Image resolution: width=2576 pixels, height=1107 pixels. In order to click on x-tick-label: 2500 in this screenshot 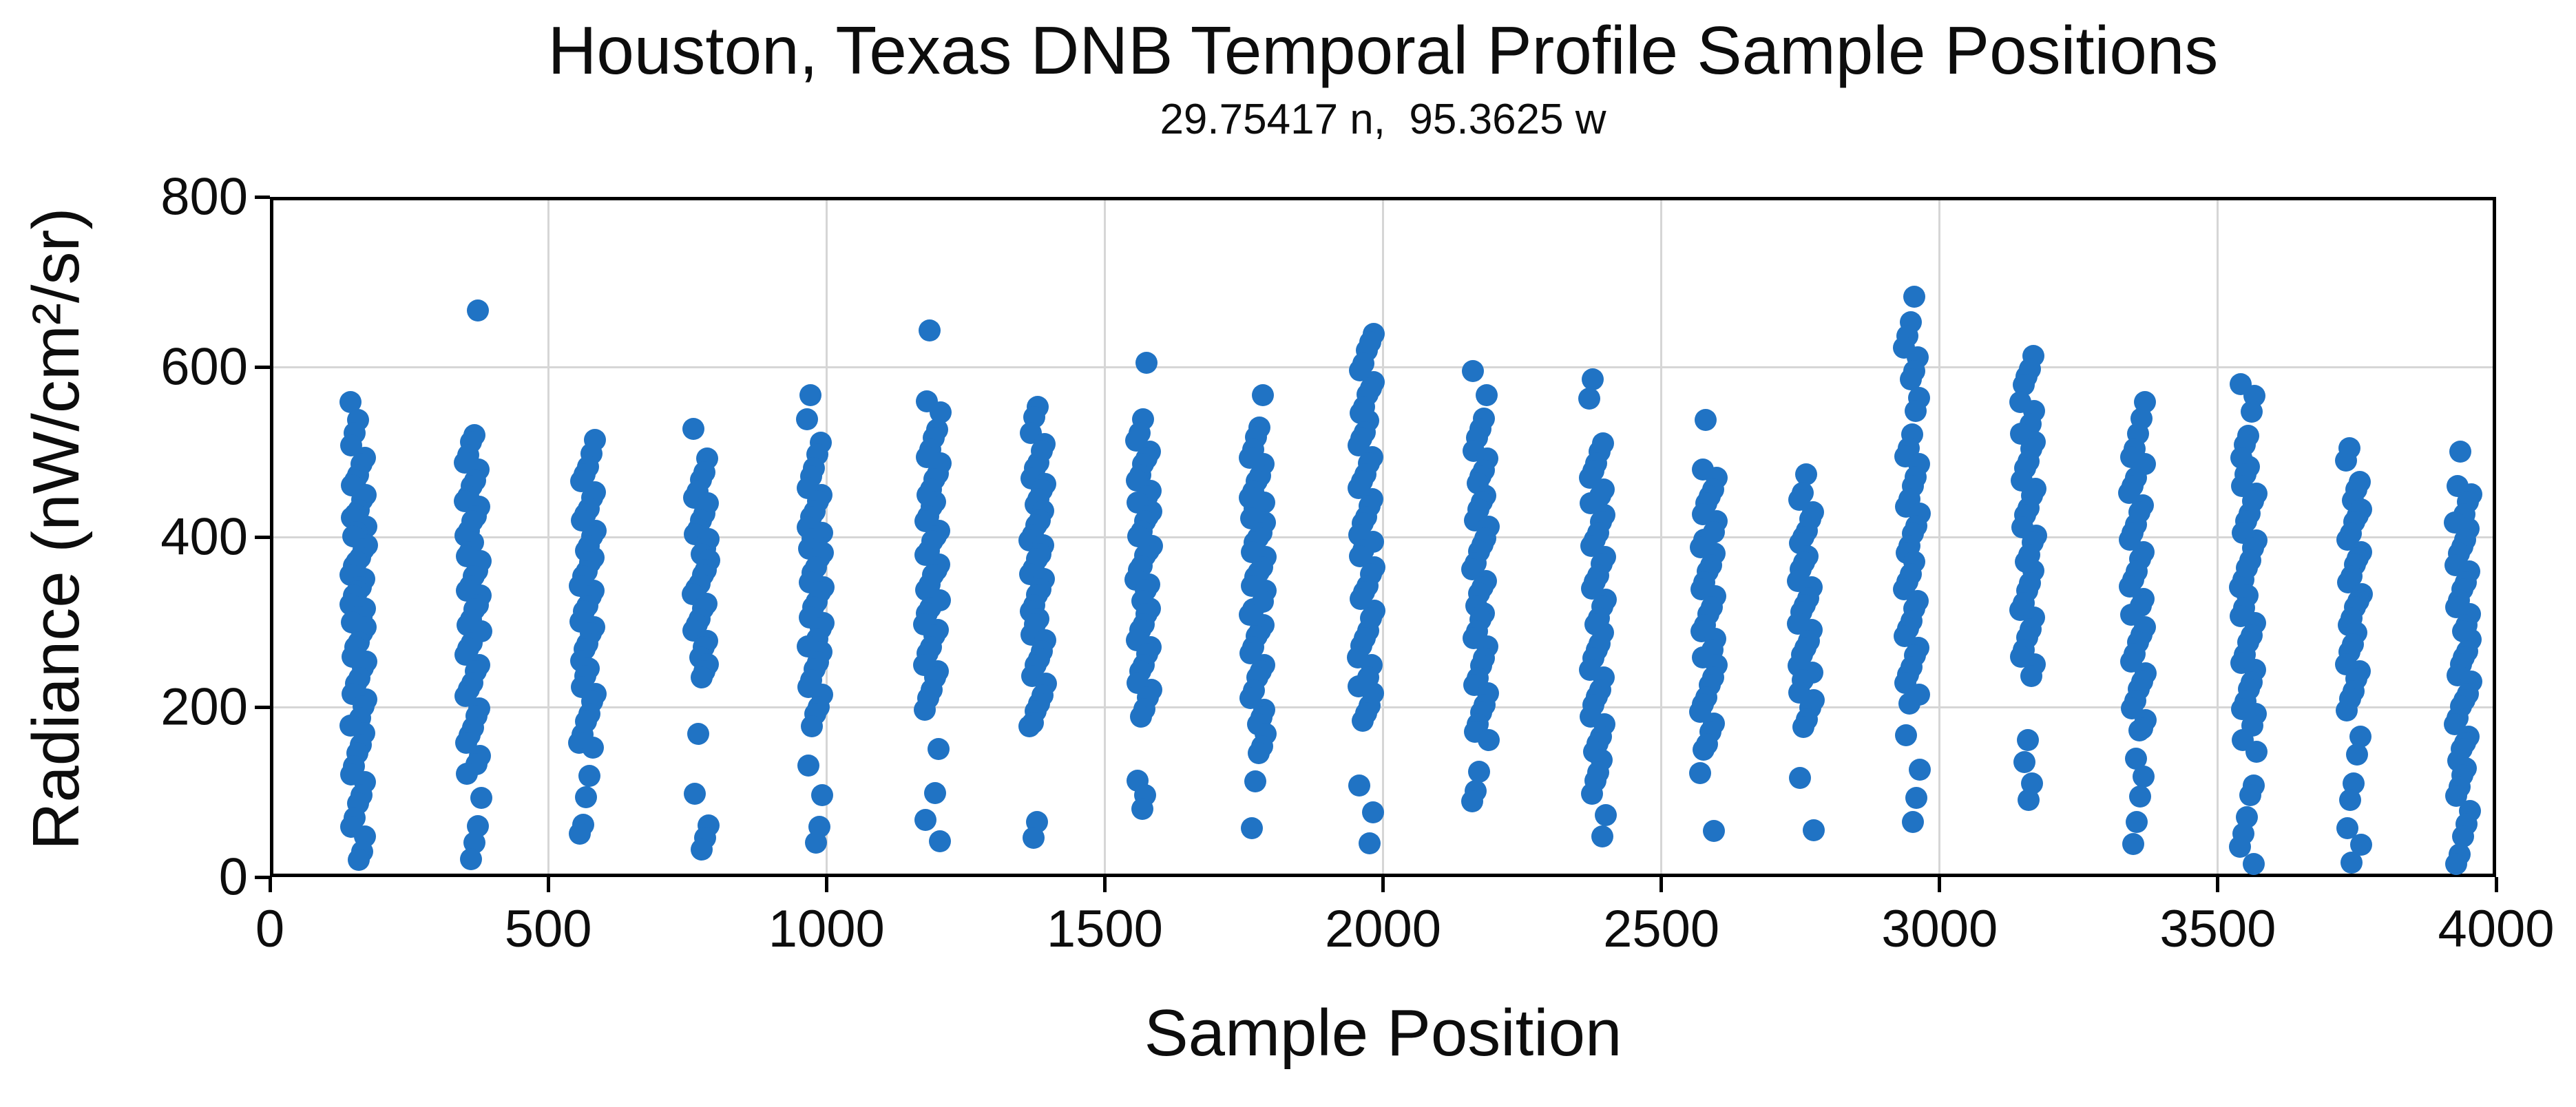, I will do `click(1661, 929)`.